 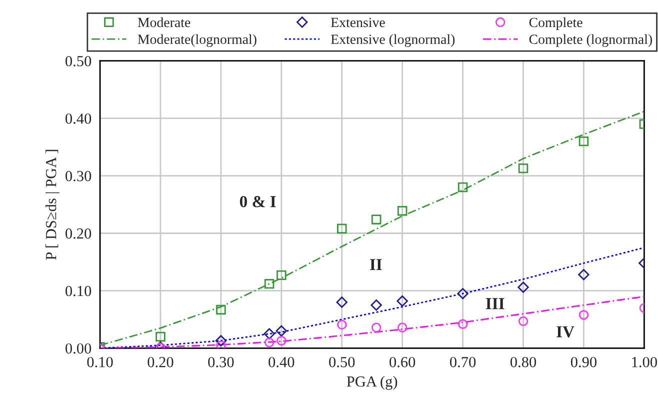 I want to click on legend-label: Moderate(lognormal), so click(x=197, y=40).